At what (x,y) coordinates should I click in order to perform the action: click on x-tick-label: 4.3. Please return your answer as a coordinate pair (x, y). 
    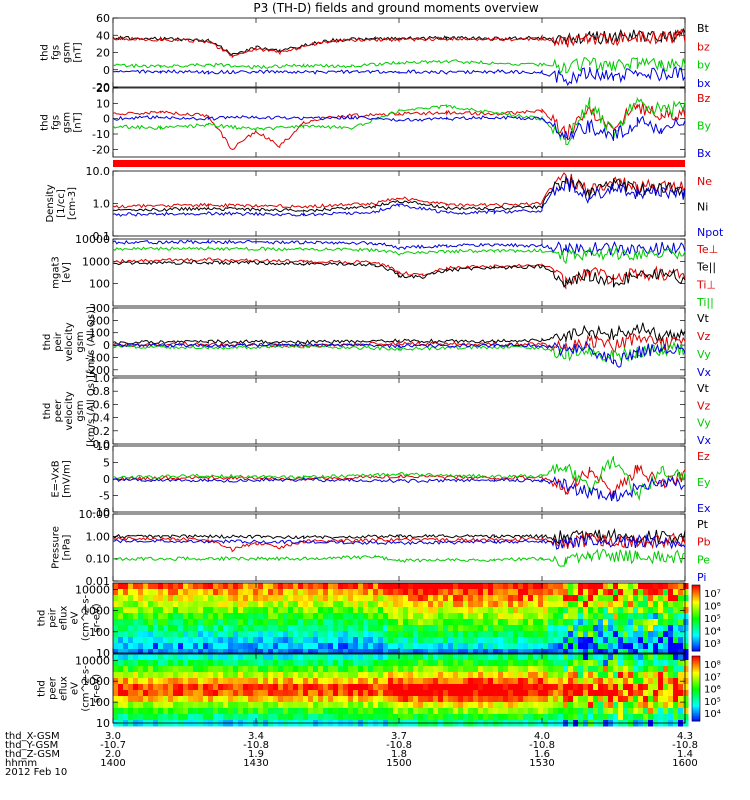
    Looking at the image, I should click on (685, 736).